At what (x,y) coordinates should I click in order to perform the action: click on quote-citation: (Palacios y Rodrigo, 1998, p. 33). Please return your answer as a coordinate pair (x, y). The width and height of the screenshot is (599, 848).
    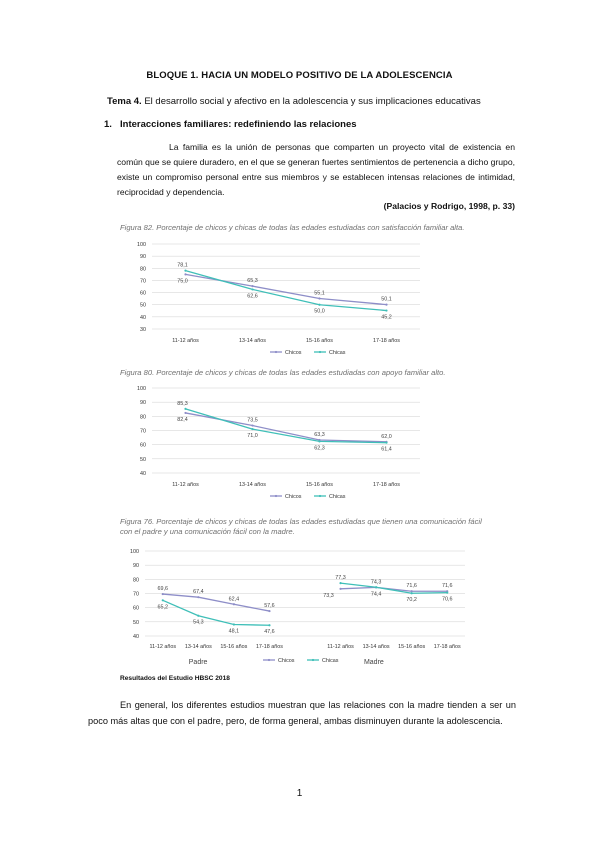
    Looking at the image, I should click on (449, 206).